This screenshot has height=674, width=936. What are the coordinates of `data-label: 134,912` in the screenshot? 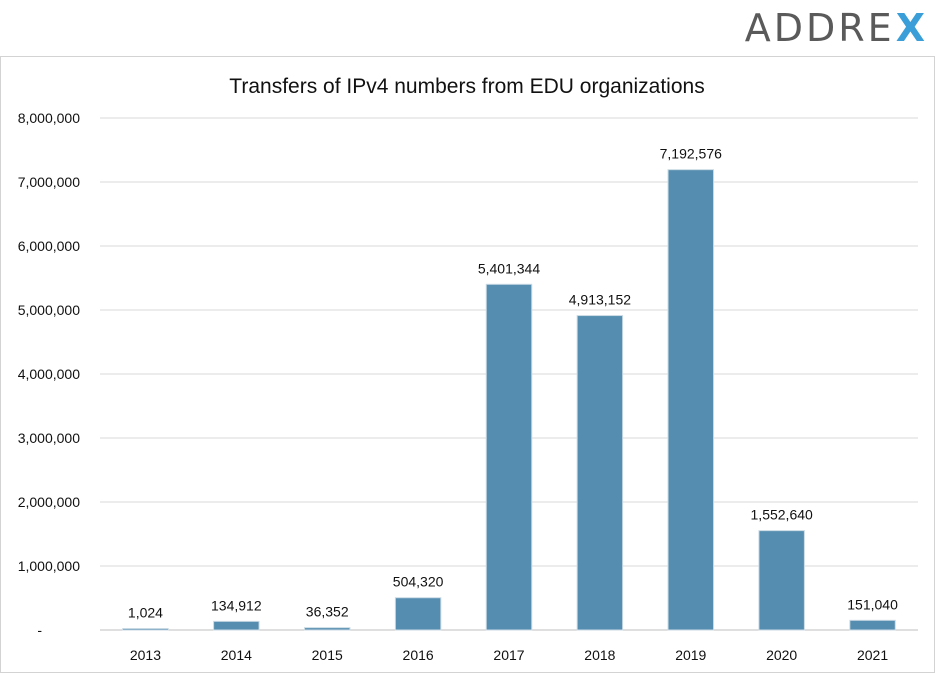 It's located at (236, 605).